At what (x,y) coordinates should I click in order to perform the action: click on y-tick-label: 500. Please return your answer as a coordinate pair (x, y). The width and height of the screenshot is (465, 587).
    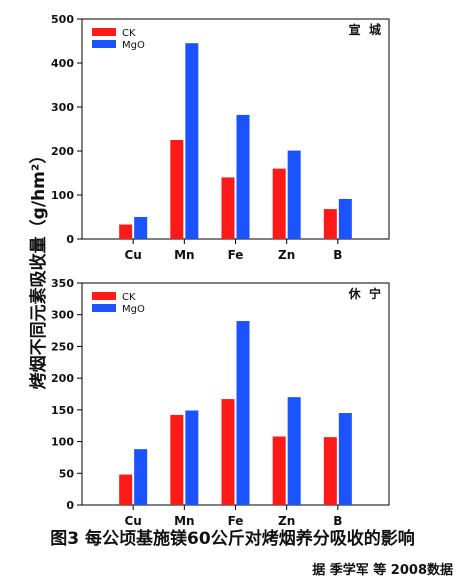
    Looking at the image, I should click on (62, 19).